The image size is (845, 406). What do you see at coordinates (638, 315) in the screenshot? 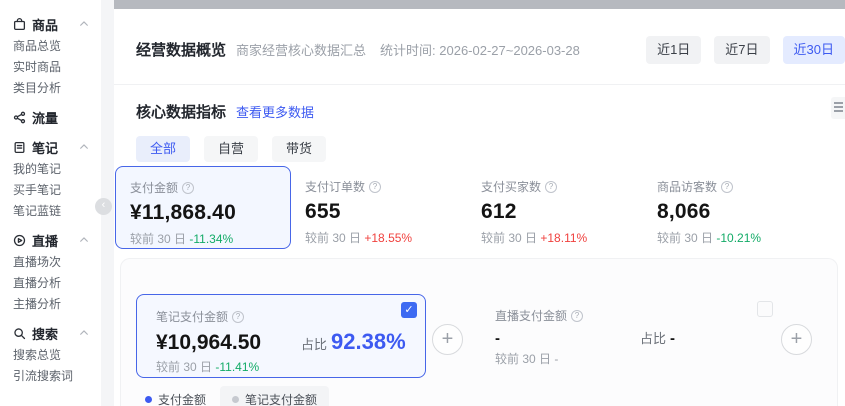
I see `breakdown-label: 直播支付金额 ?` at bounding box center [638, 315].